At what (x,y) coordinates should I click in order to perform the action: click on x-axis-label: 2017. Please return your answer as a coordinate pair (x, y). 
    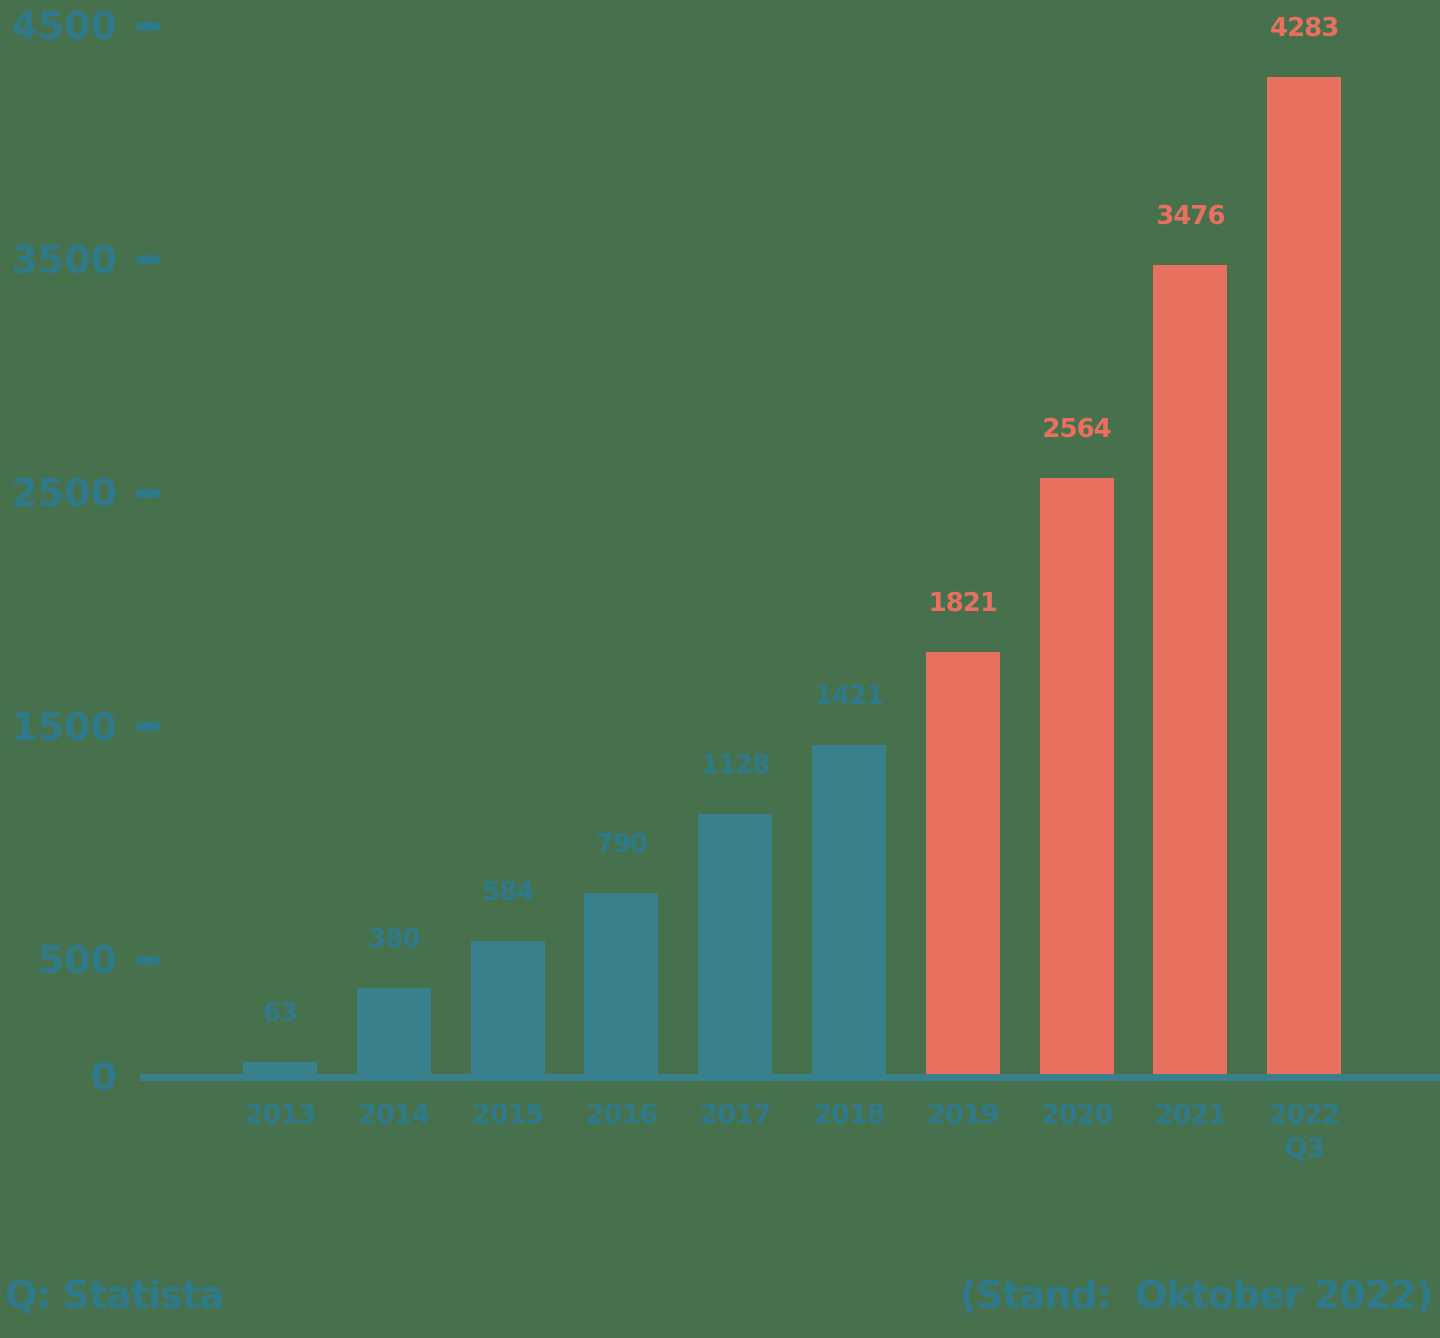
    Looking at the image, I should click on (735, 1115).